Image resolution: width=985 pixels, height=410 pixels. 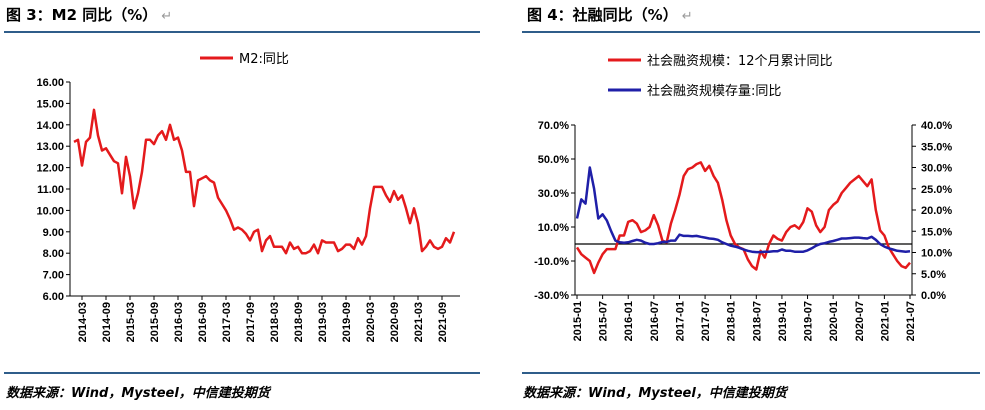 What do you see at coordinates (655, 321) in the screenshot?
I see `x-tick-label: 2016-07` at bounding box center [655, 321].